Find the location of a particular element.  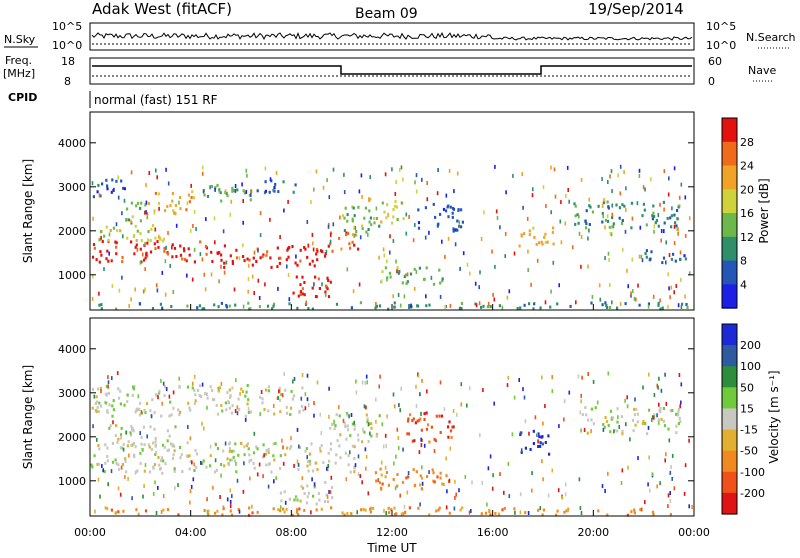

x-tick-label: 04:00 is located at coordinates (191, 532).